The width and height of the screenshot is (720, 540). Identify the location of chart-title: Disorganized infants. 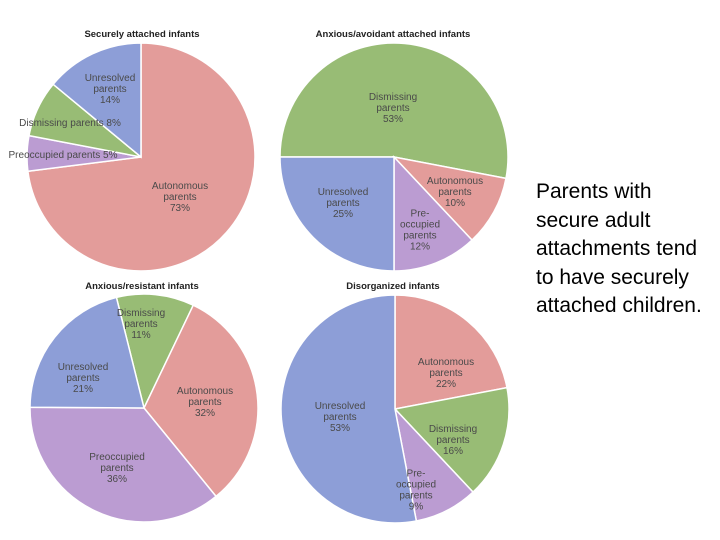
(392, 286).